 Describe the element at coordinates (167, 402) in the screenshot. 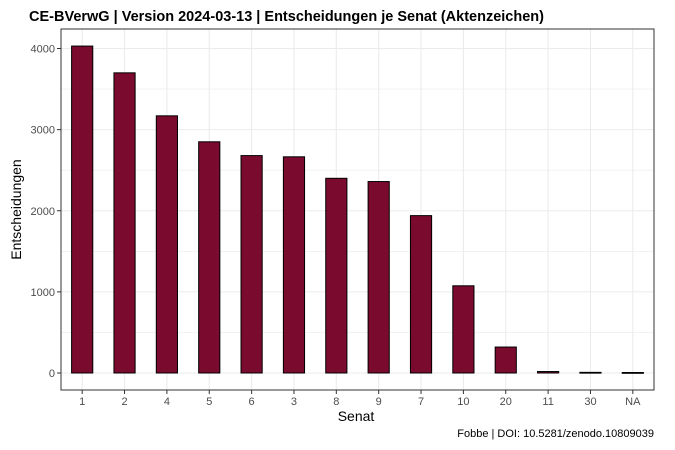

I see `x-tick-label: 4` at that location.